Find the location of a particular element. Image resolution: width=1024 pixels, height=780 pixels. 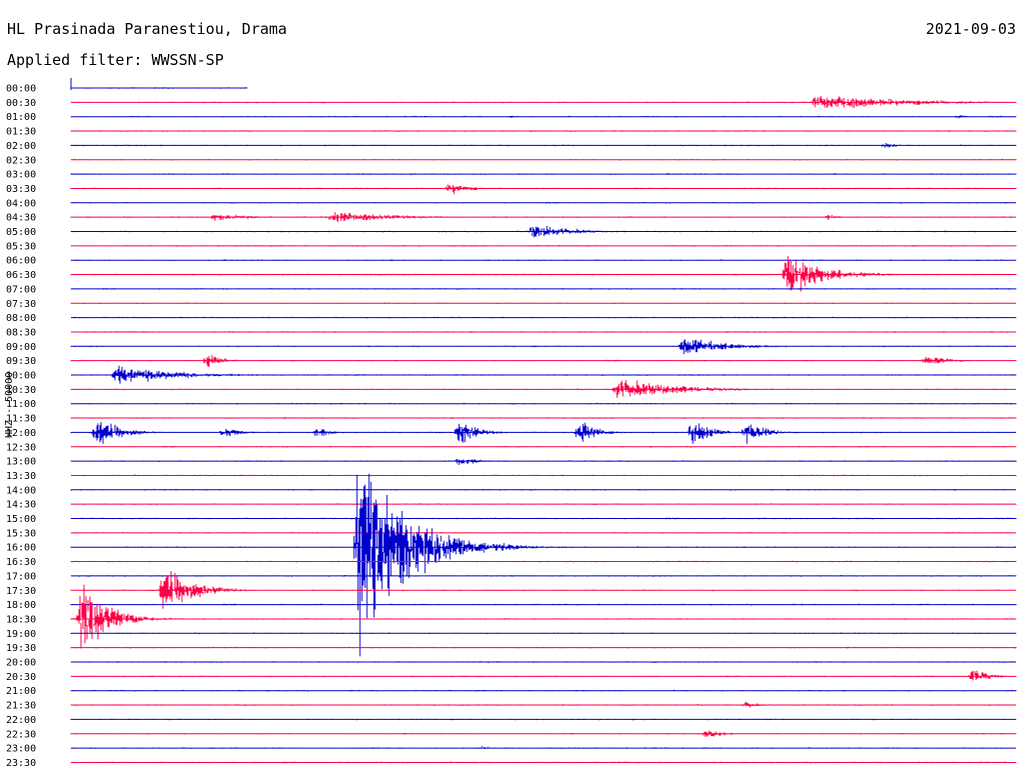

row-label: 22:00 is located at coordinates (21, 720).